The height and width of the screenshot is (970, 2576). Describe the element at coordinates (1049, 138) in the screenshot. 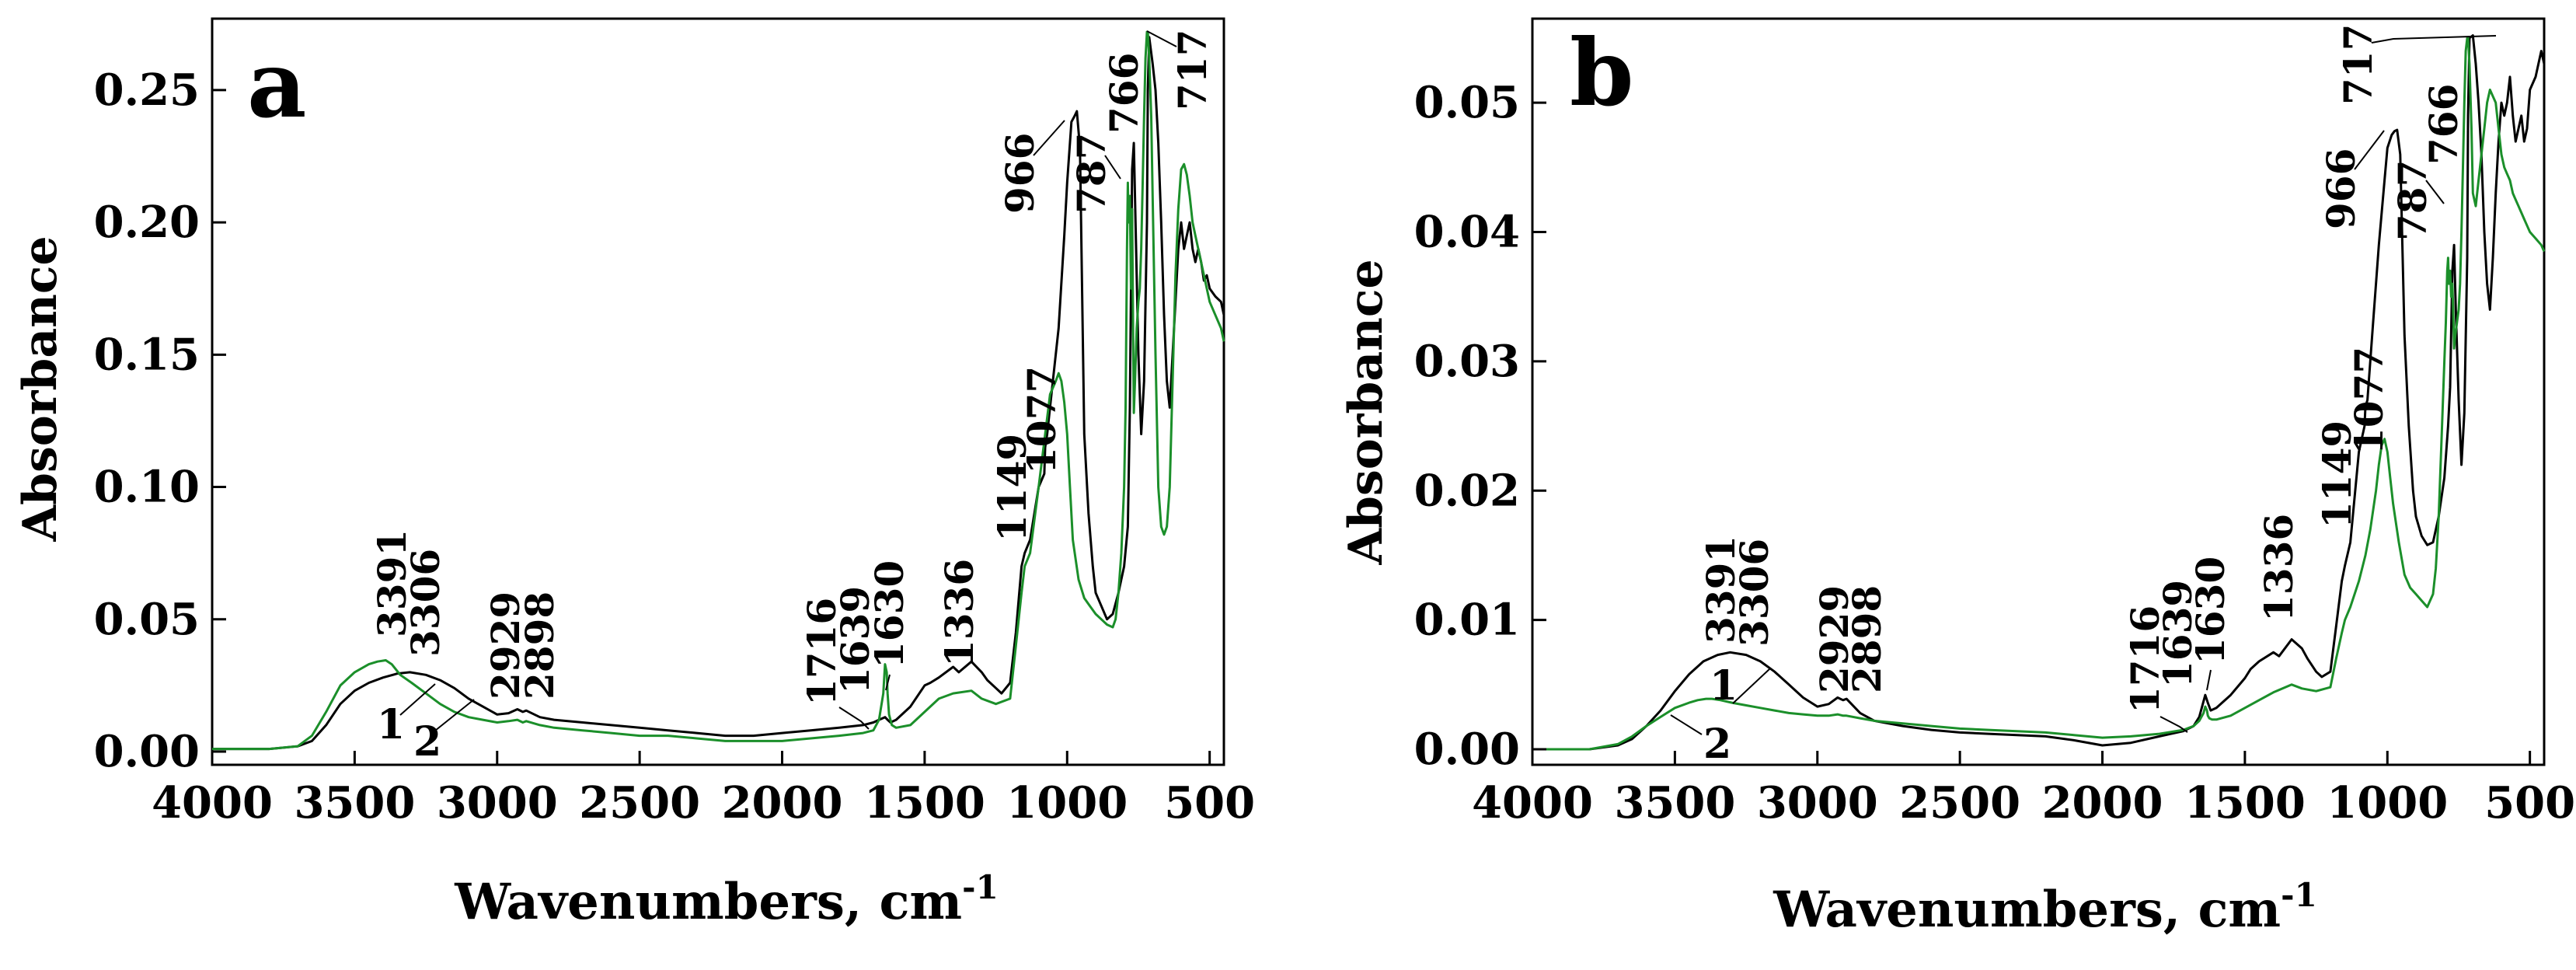

I see `peak-966-leader-a` at that location.